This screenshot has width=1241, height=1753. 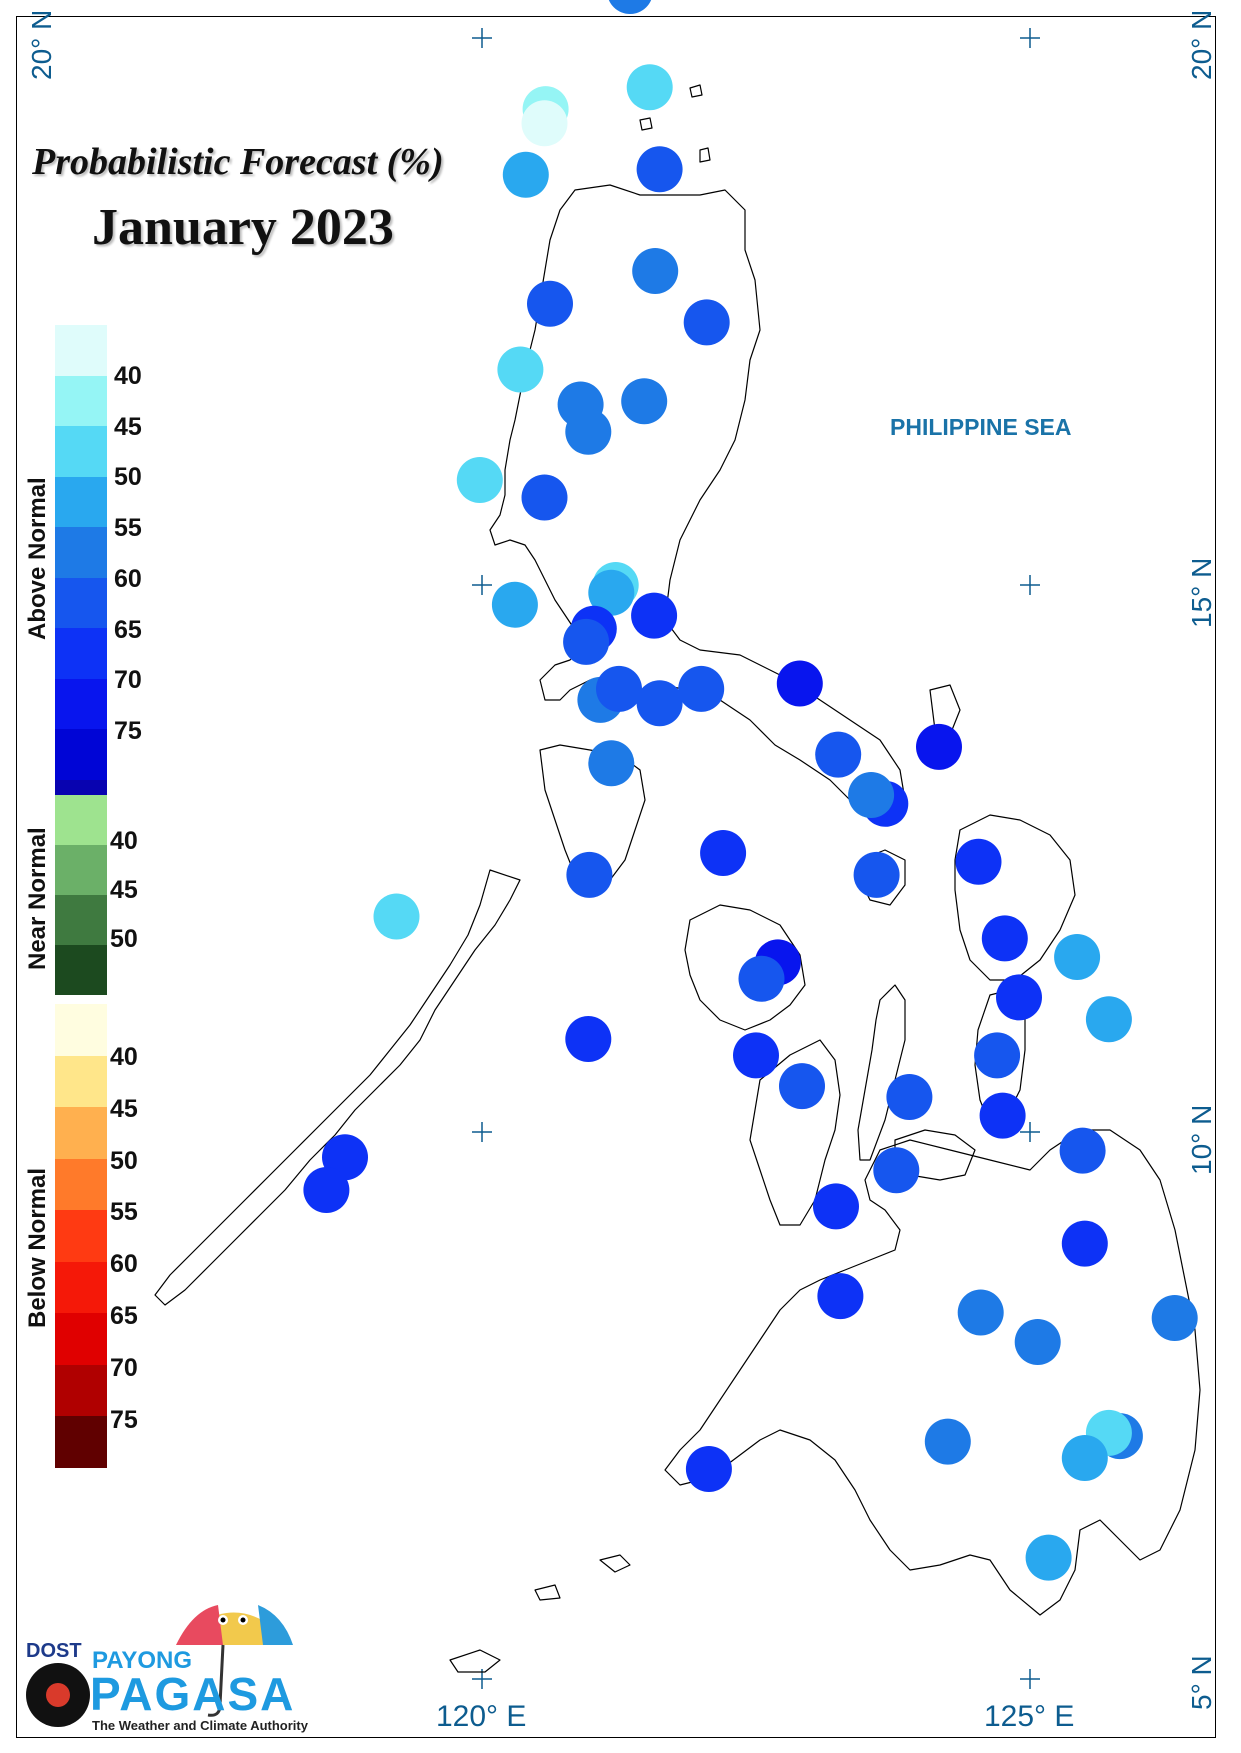 I want to click on legend-title-near-normal: Near Normal, so click(x=37, y=898).